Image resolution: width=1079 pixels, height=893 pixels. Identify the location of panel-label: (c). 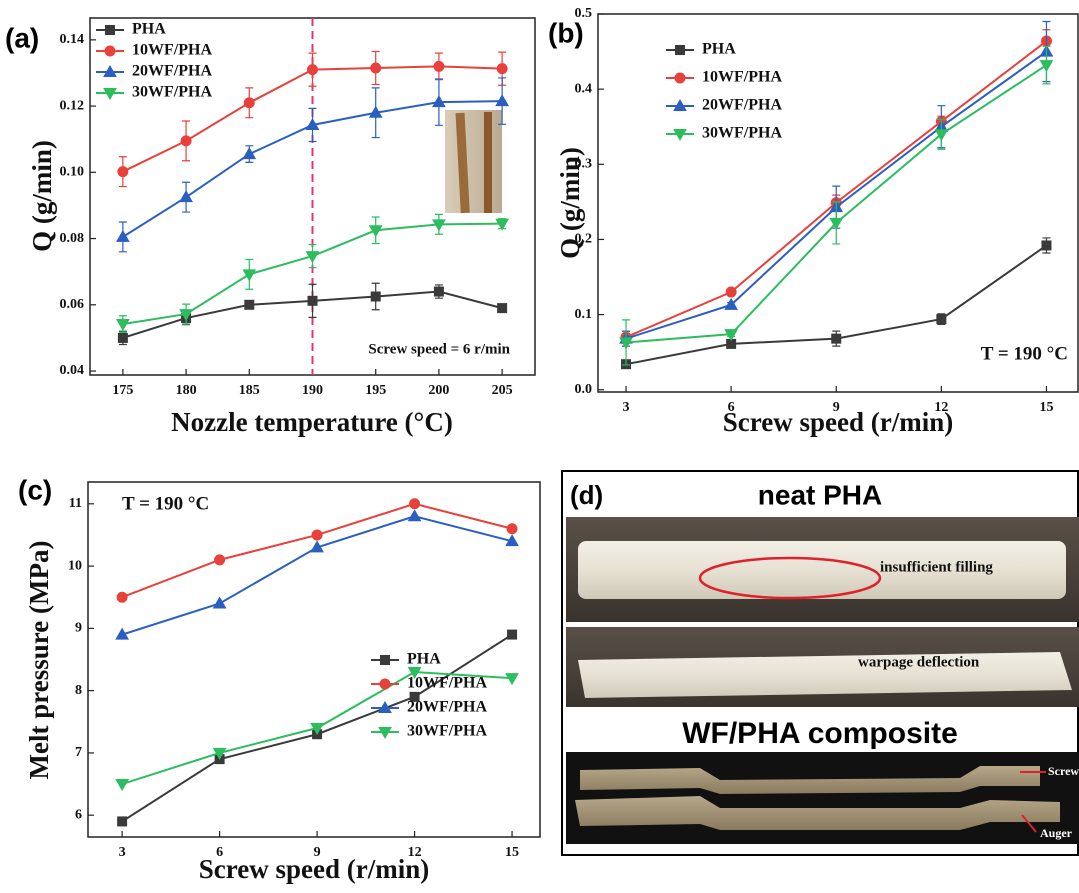
(35, 489).